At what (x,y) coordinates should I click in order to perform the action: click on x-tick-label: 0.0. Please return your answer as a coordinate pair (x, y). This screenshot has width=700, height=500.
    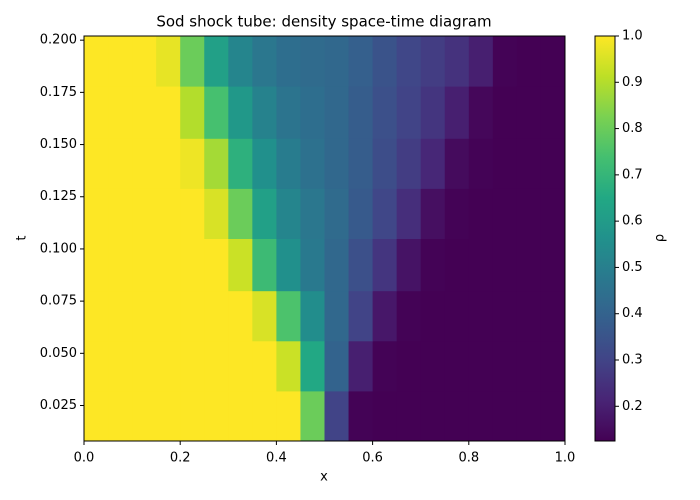
    Looking at the image, I should click on (84, 458).